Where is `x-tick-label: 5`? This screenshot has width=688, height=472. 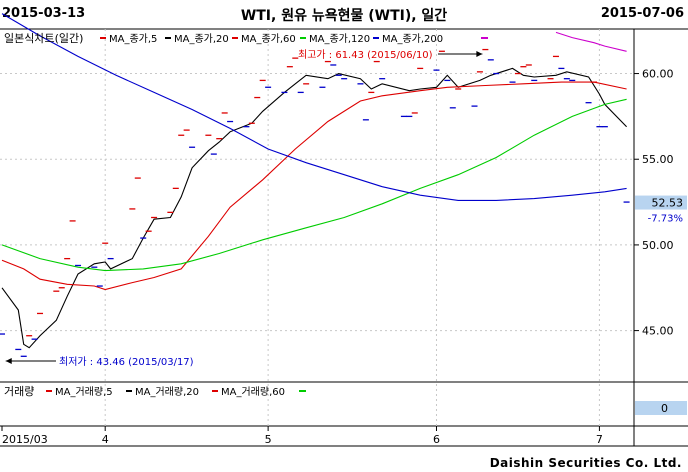
x-tick-label: 5 is located at coordinates (268, 439).